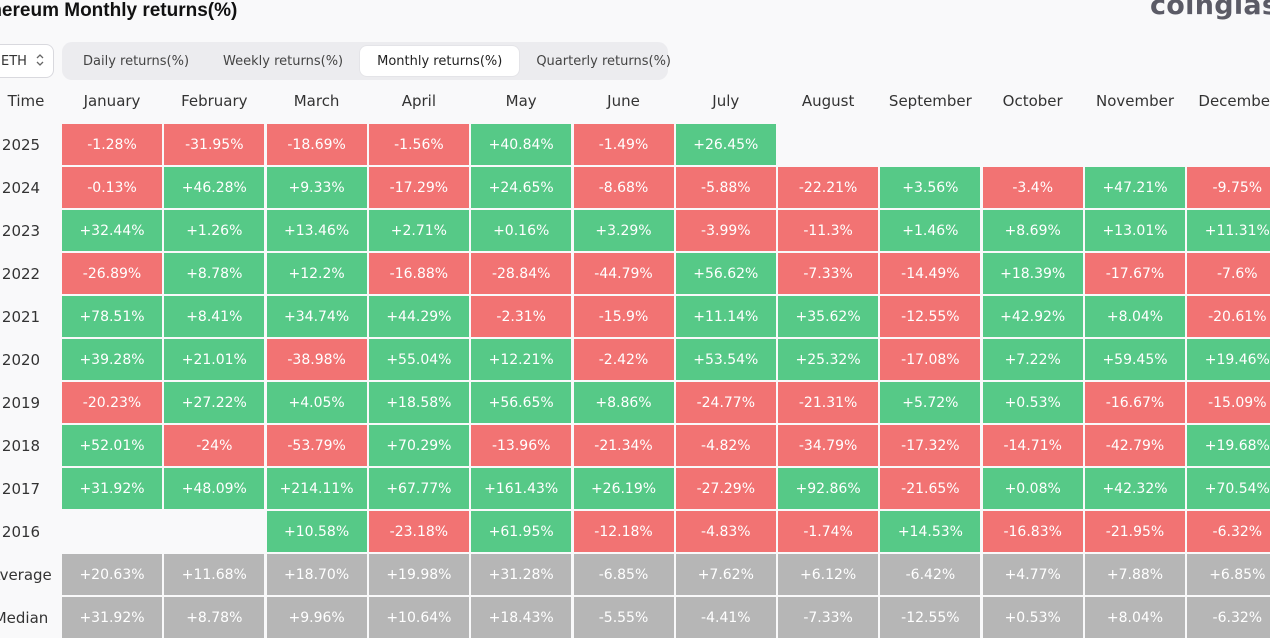  What do you see at coordinates (930, 101) in the screenshot?
I see `month-header-september: September` at bounding box center [930, 101].